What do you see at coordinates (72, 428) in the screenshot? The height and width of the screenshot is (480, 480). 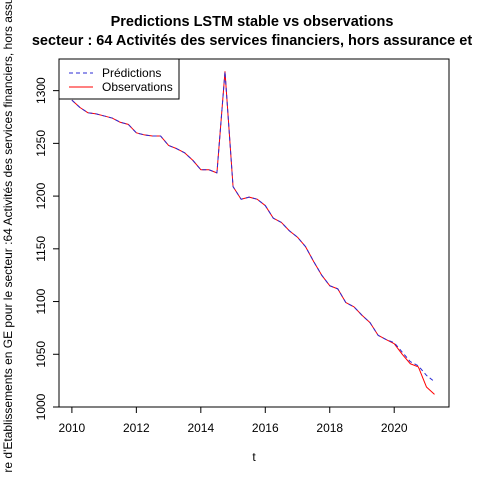 I see `x-tick-label: 2010` at bounding box center [72, 428].